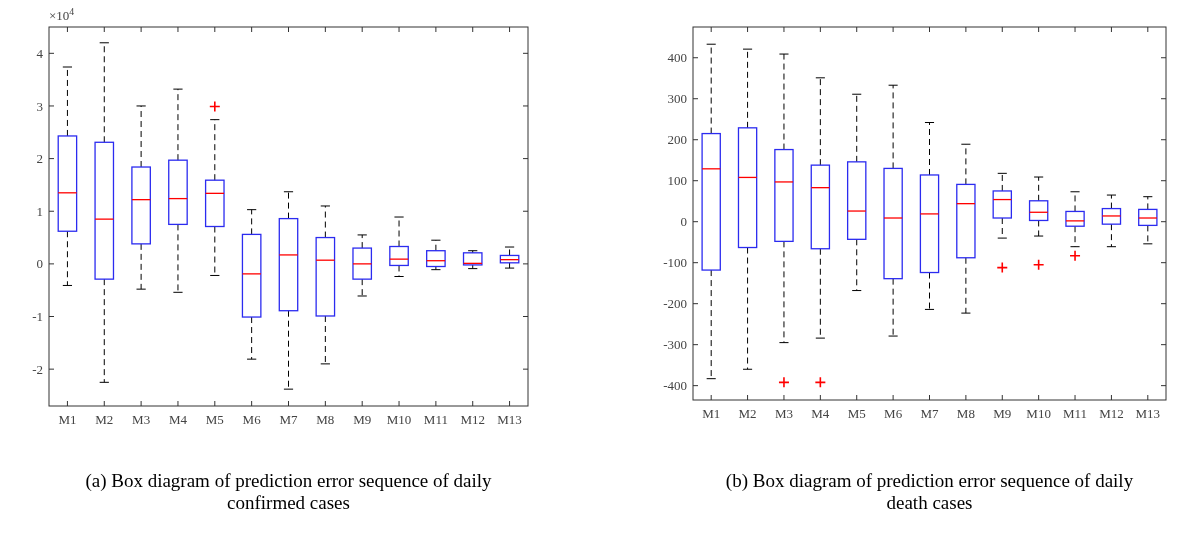 This screenshot has width=1187, height=547. What do you see at coordinates (929, 491) in the screenshot?
I see `text: (b) Box diagram of prediction error sequence of daily death cases` at bounding box center [929, 491].